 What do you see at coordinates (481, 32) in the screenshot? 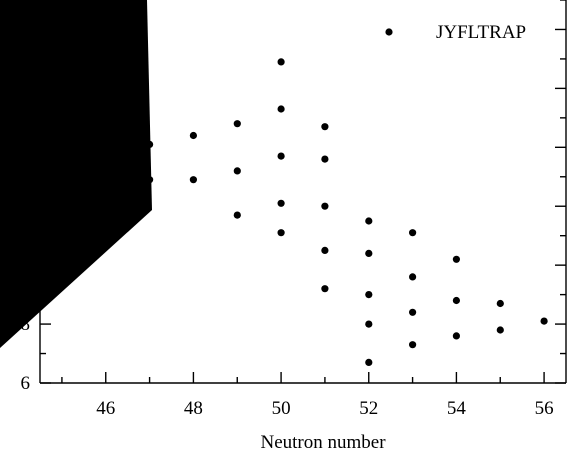
I see `legend-label-jyfltrap: JYFLTRAP` at bounding box center [481, 32].